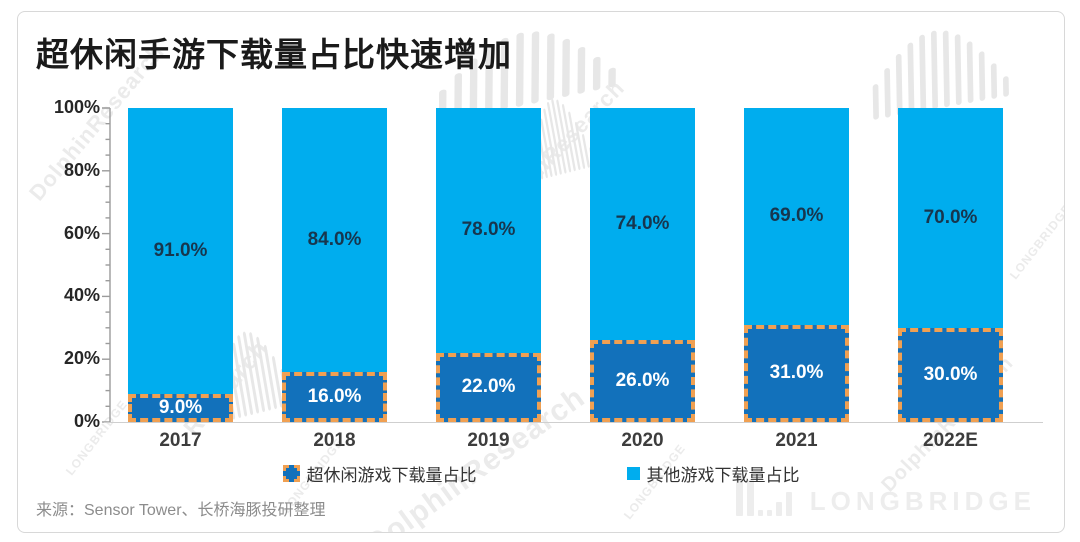 Image resolution: width=1080 pixels, height=542 pixels. I want to click on segment-other-games: 84.0%, so click(334, 240).